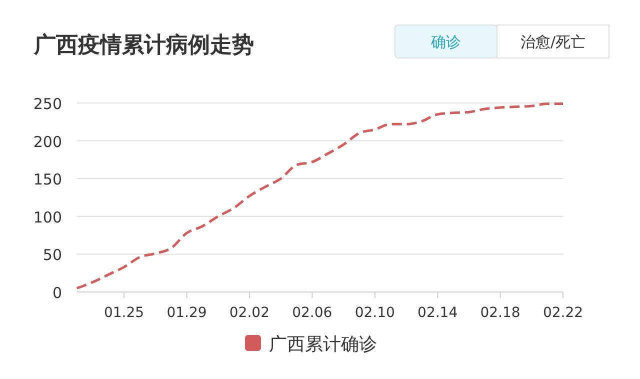  What do you see at coordinates (500, 313) in the screenshot?
I see `x-tick-label: 02.18` at bounding box center [500, 313].